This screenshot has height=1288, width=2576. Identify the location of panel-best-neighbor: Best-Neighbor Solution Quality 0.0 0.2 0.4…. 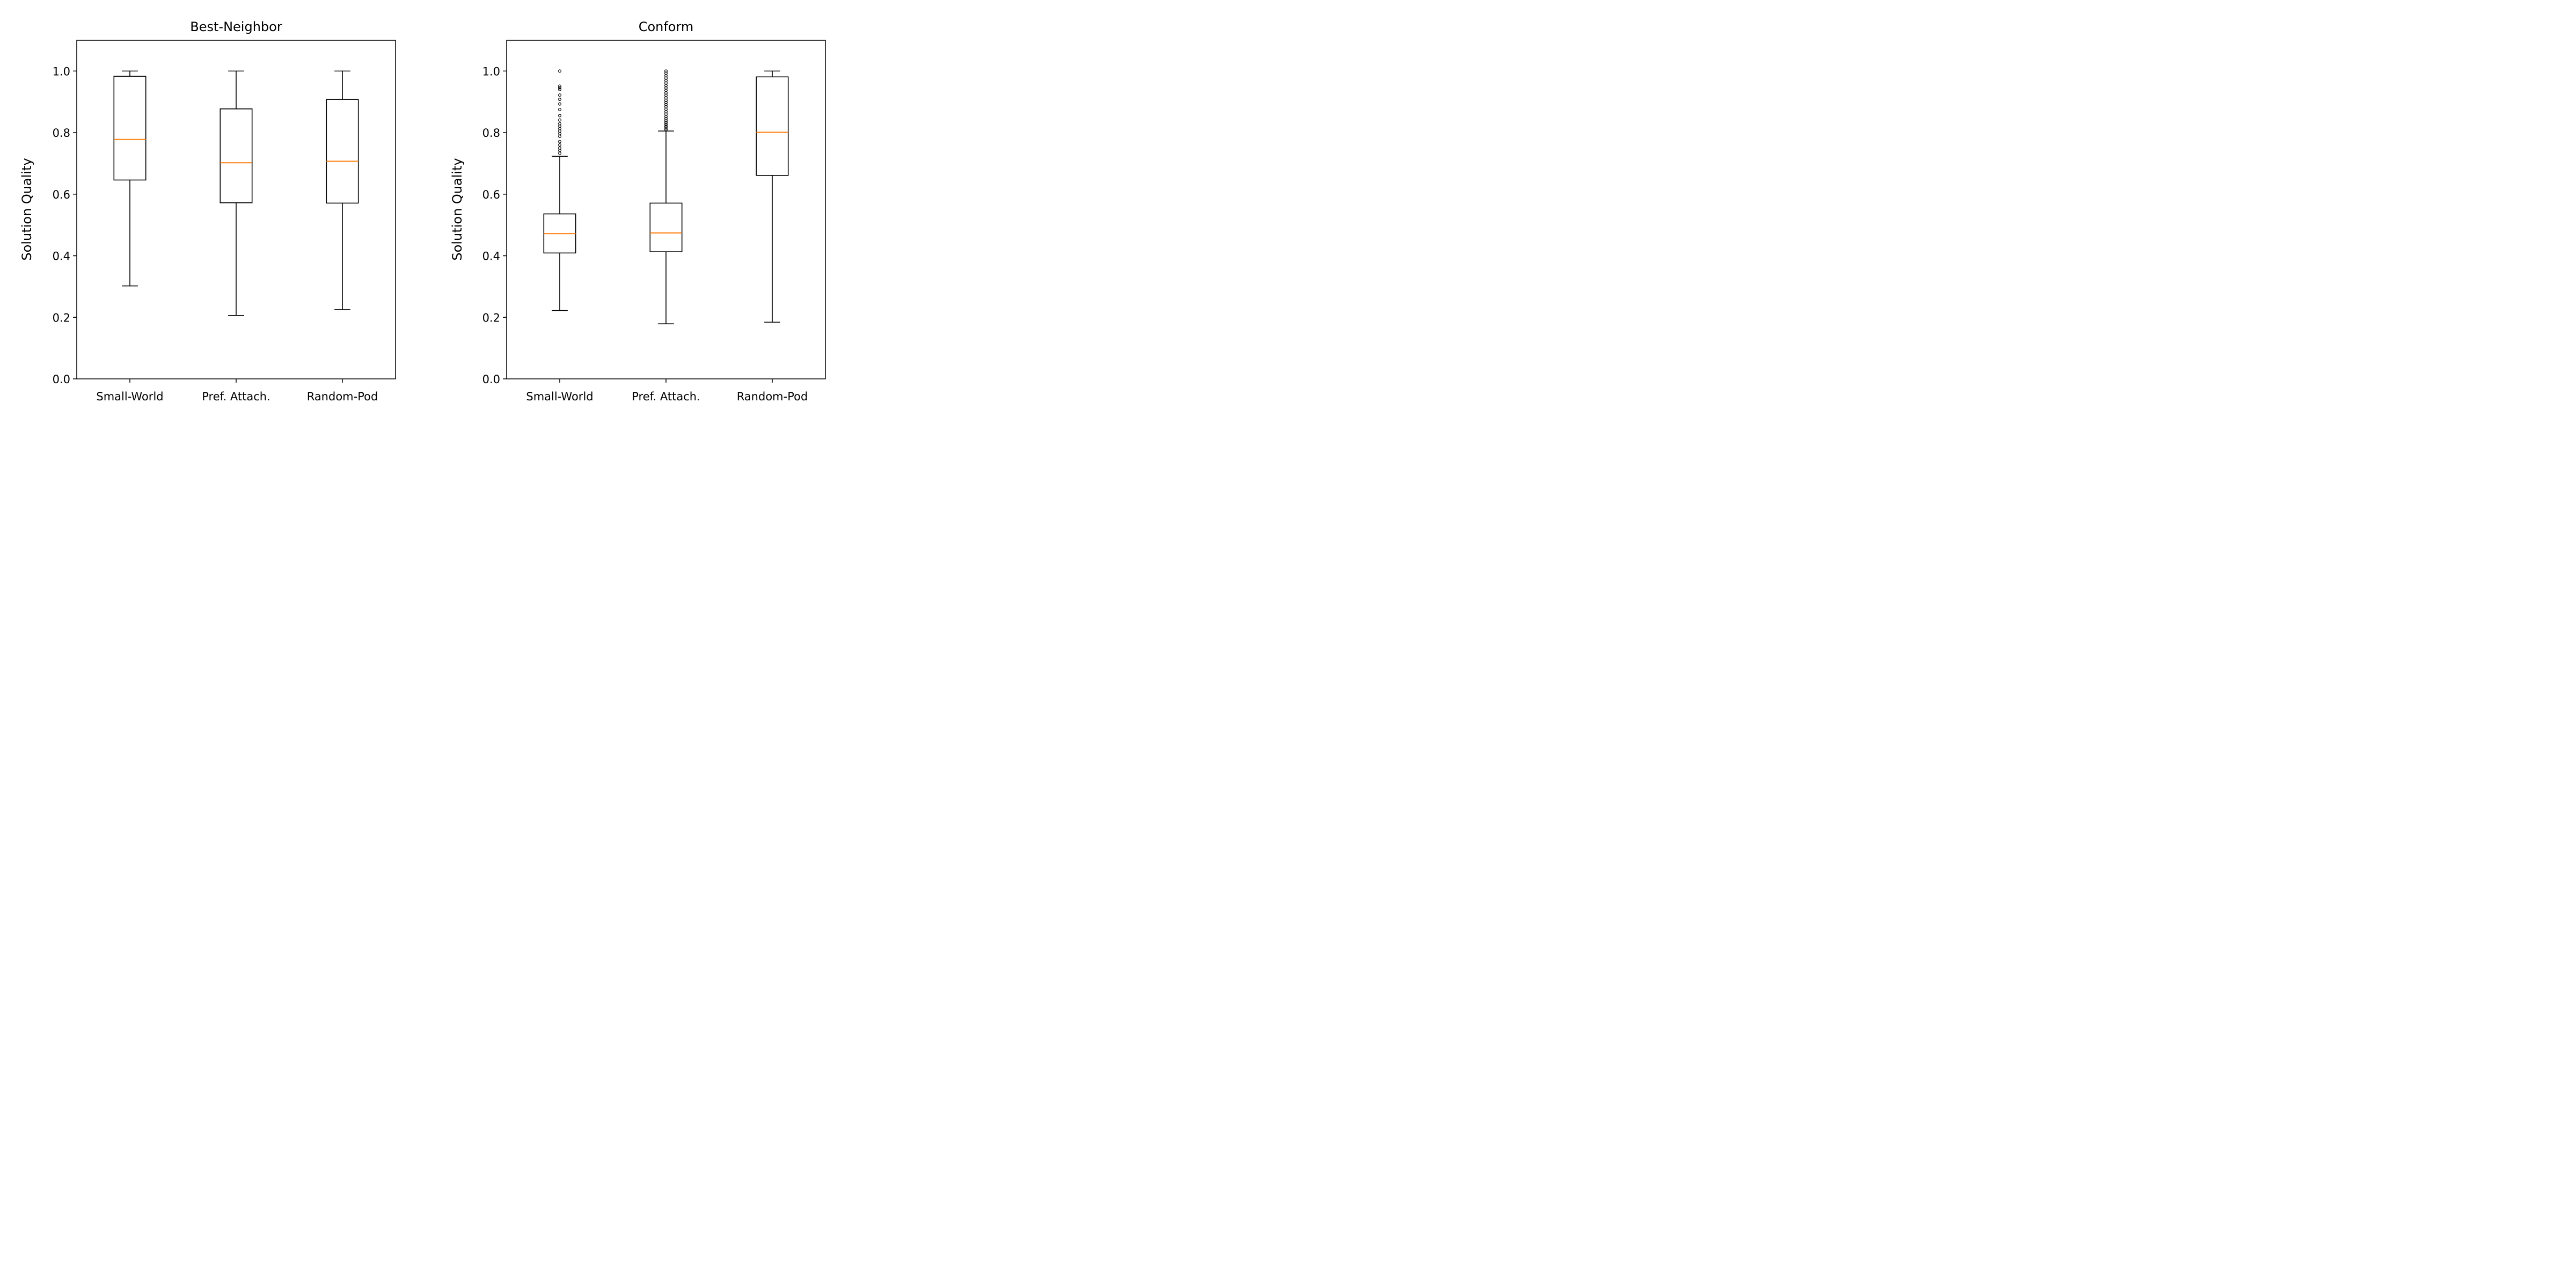
(207, 211).